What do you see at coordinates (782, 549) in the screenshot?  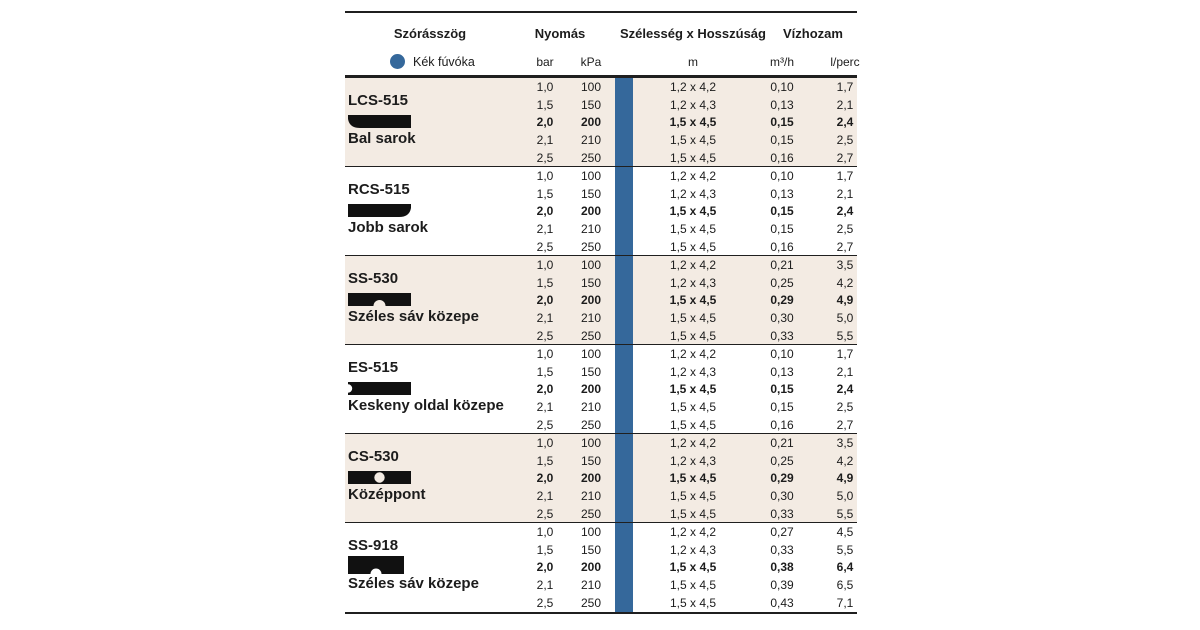 I see `flow-m3h-cell: 0,33` at bounding box center [782, 549].